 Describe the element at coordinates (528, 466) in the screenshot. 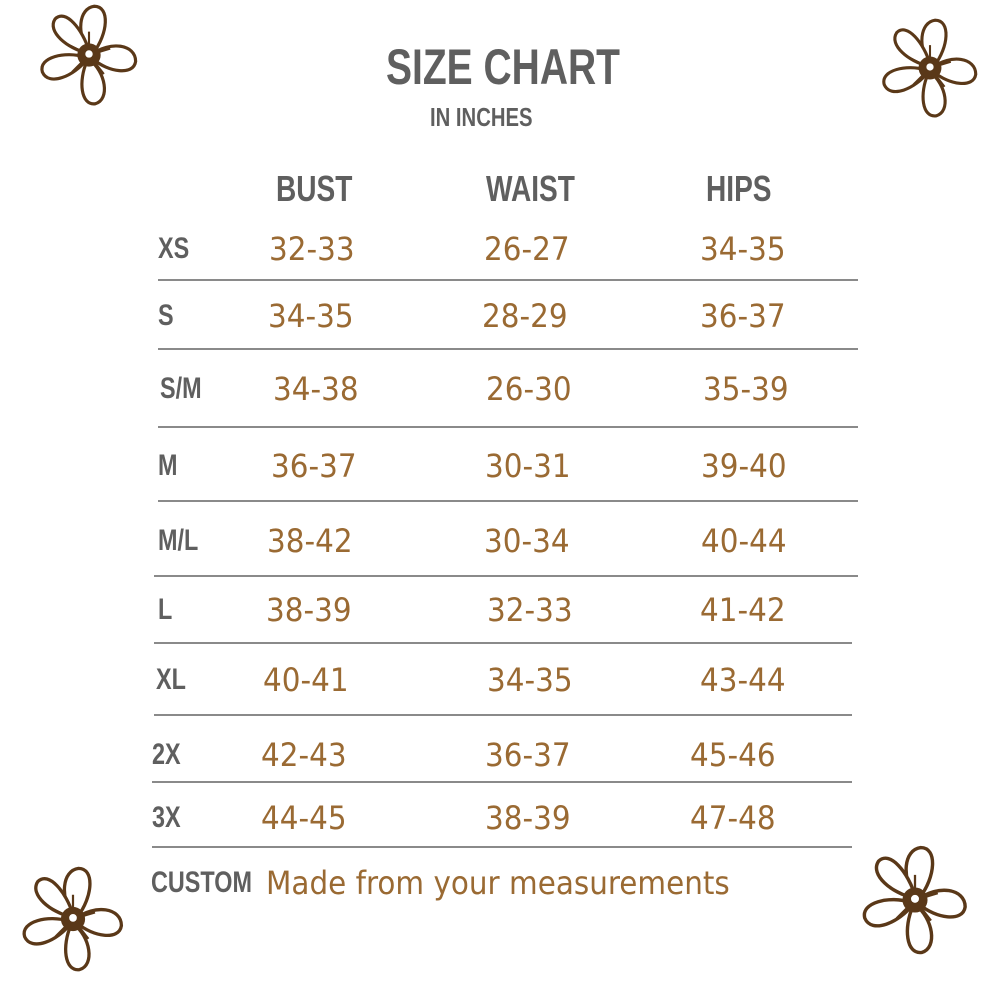

I see `waist-value: 30-31` at that location.